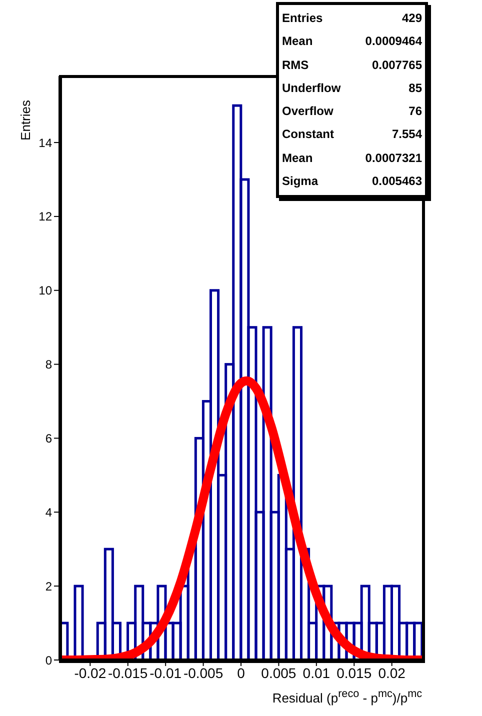 This screenshot has width=482, height=716. I want to click on x-tick-label: 0.005, so click(278, 672).